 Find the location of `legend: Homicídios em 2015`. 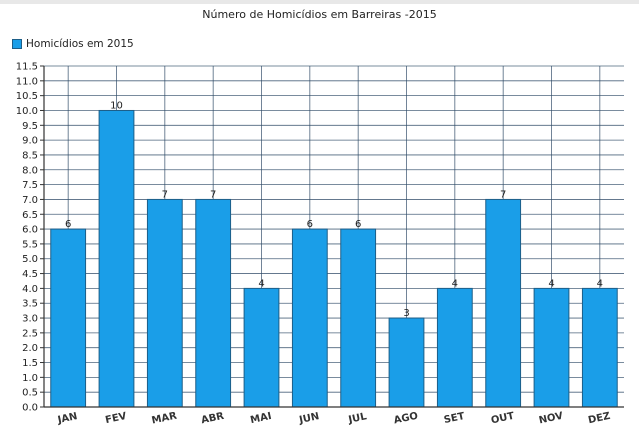

legend: Homicídios em 2015 is located at coordinates (73, 44).